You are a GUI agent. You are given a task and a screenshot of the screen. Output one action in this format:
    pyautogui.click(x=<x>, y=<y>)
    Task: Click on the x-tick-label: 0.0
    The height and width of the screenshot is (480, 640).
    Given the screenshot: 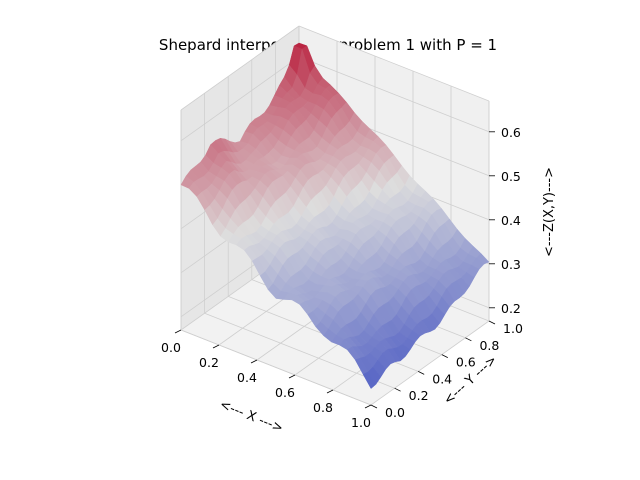 What is the action you would take?
    pyautogui.click(x=171, y=347)
    